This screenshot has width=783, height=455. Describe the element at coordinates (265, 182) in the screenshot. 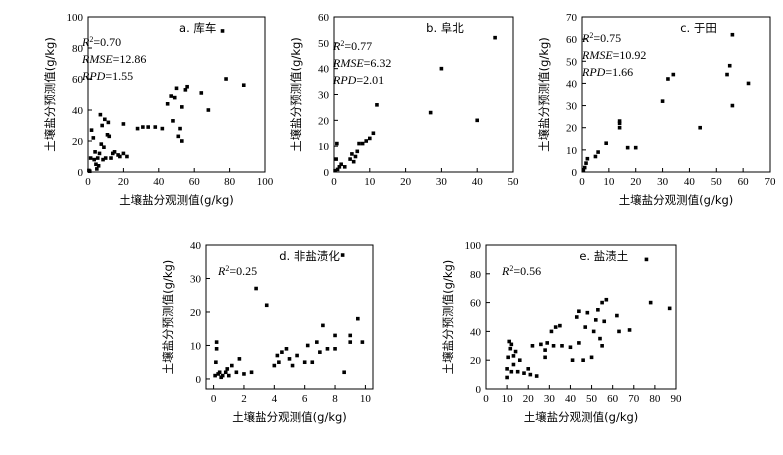

I see `x-tick-label: 100` at that location.